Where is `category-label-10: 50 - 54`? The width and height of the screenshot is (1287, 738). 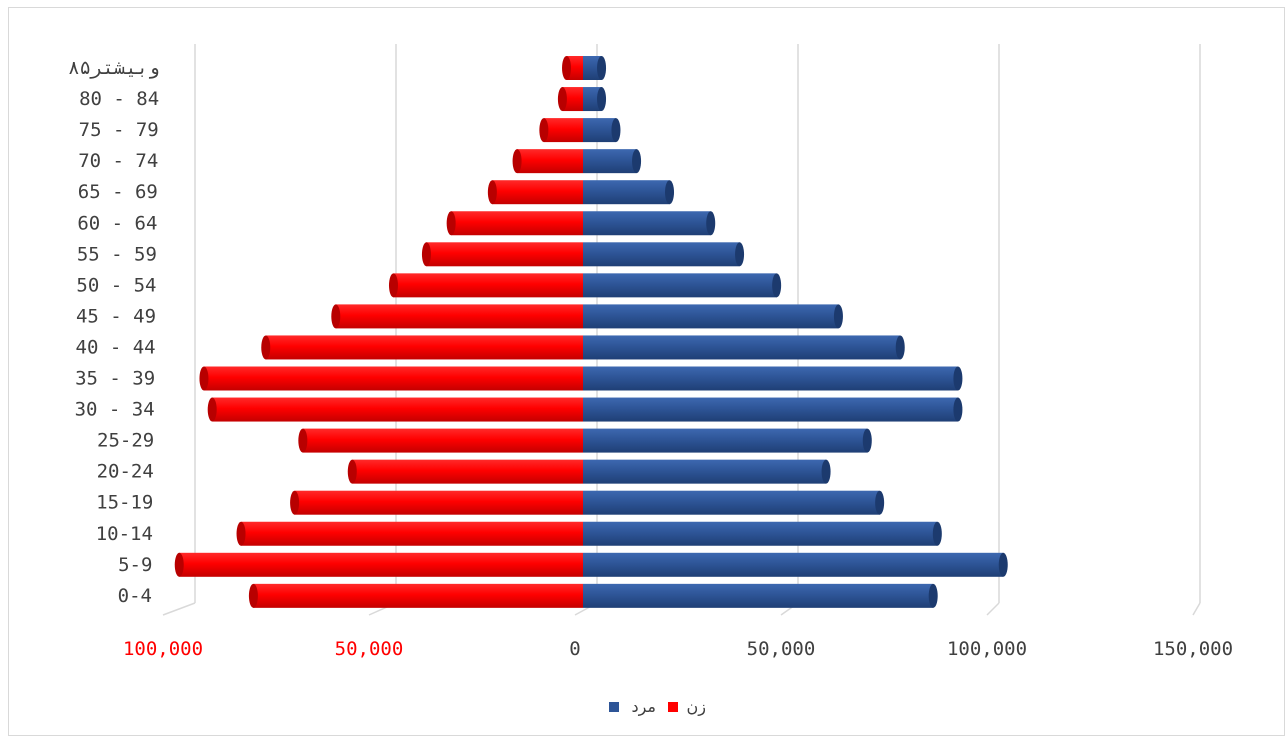
category-label-10: 50 - 54 is located at coordinates (116, 285).